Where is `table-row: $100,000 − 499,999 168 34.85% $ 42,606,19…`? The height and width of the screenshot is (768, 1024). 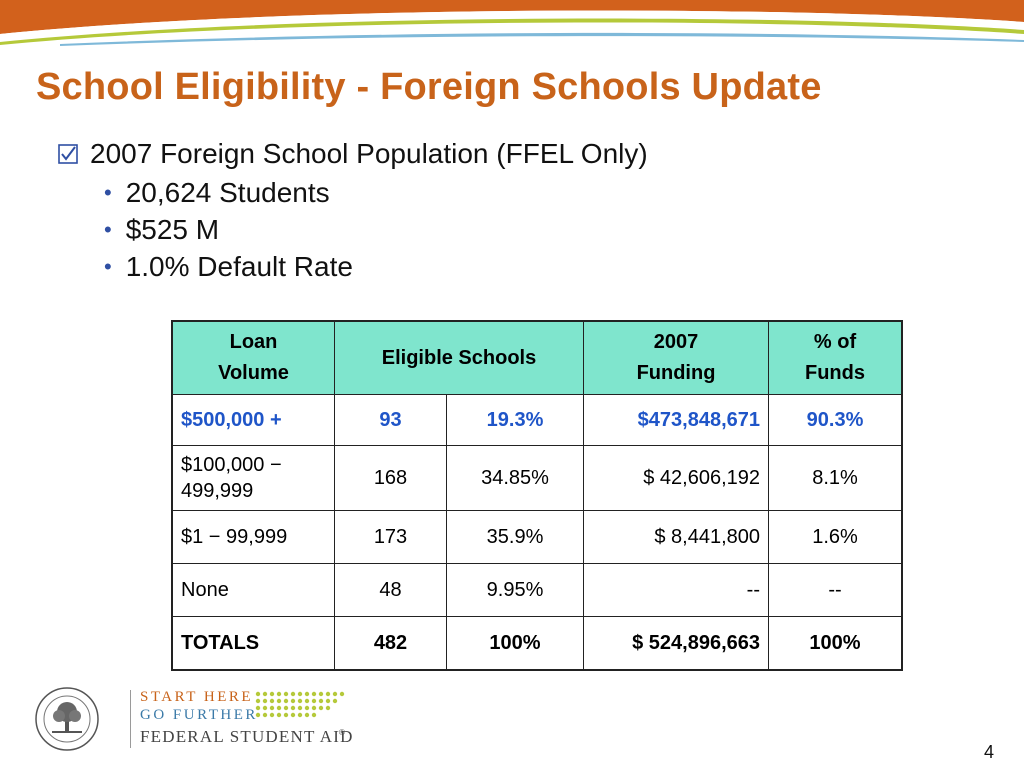
table-row: $100,000 − 499,999 168 34.85% $ 42,606,19… is located at coordinates (537, 478).